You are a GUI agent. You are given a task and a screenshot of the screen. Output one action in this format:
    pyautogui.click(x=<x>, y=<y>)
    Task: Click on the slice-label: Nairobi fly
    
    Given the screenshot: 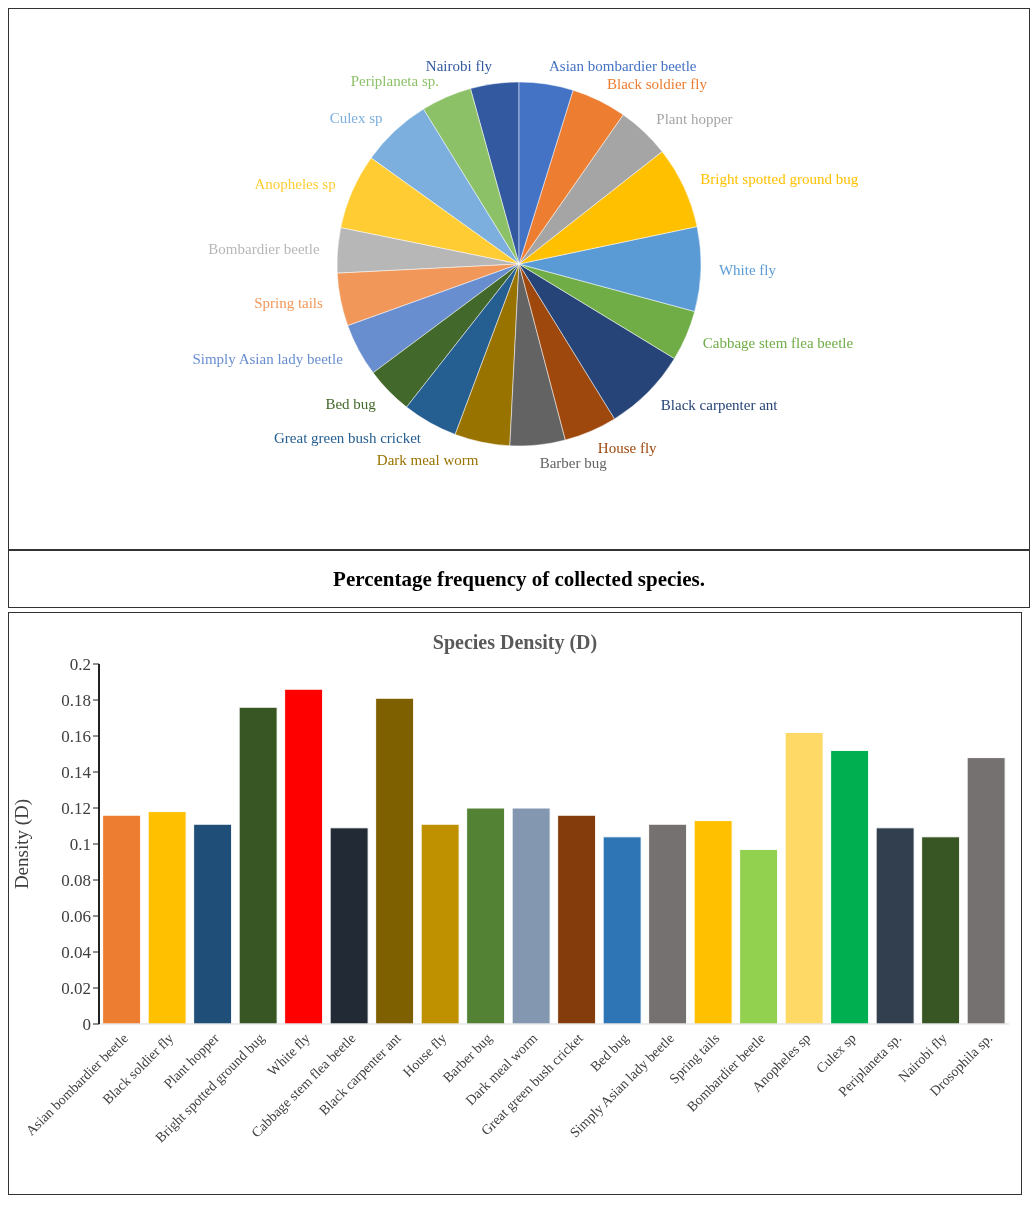 What is the action you would take?
    pyautogui.click(x=459, y=65)
    